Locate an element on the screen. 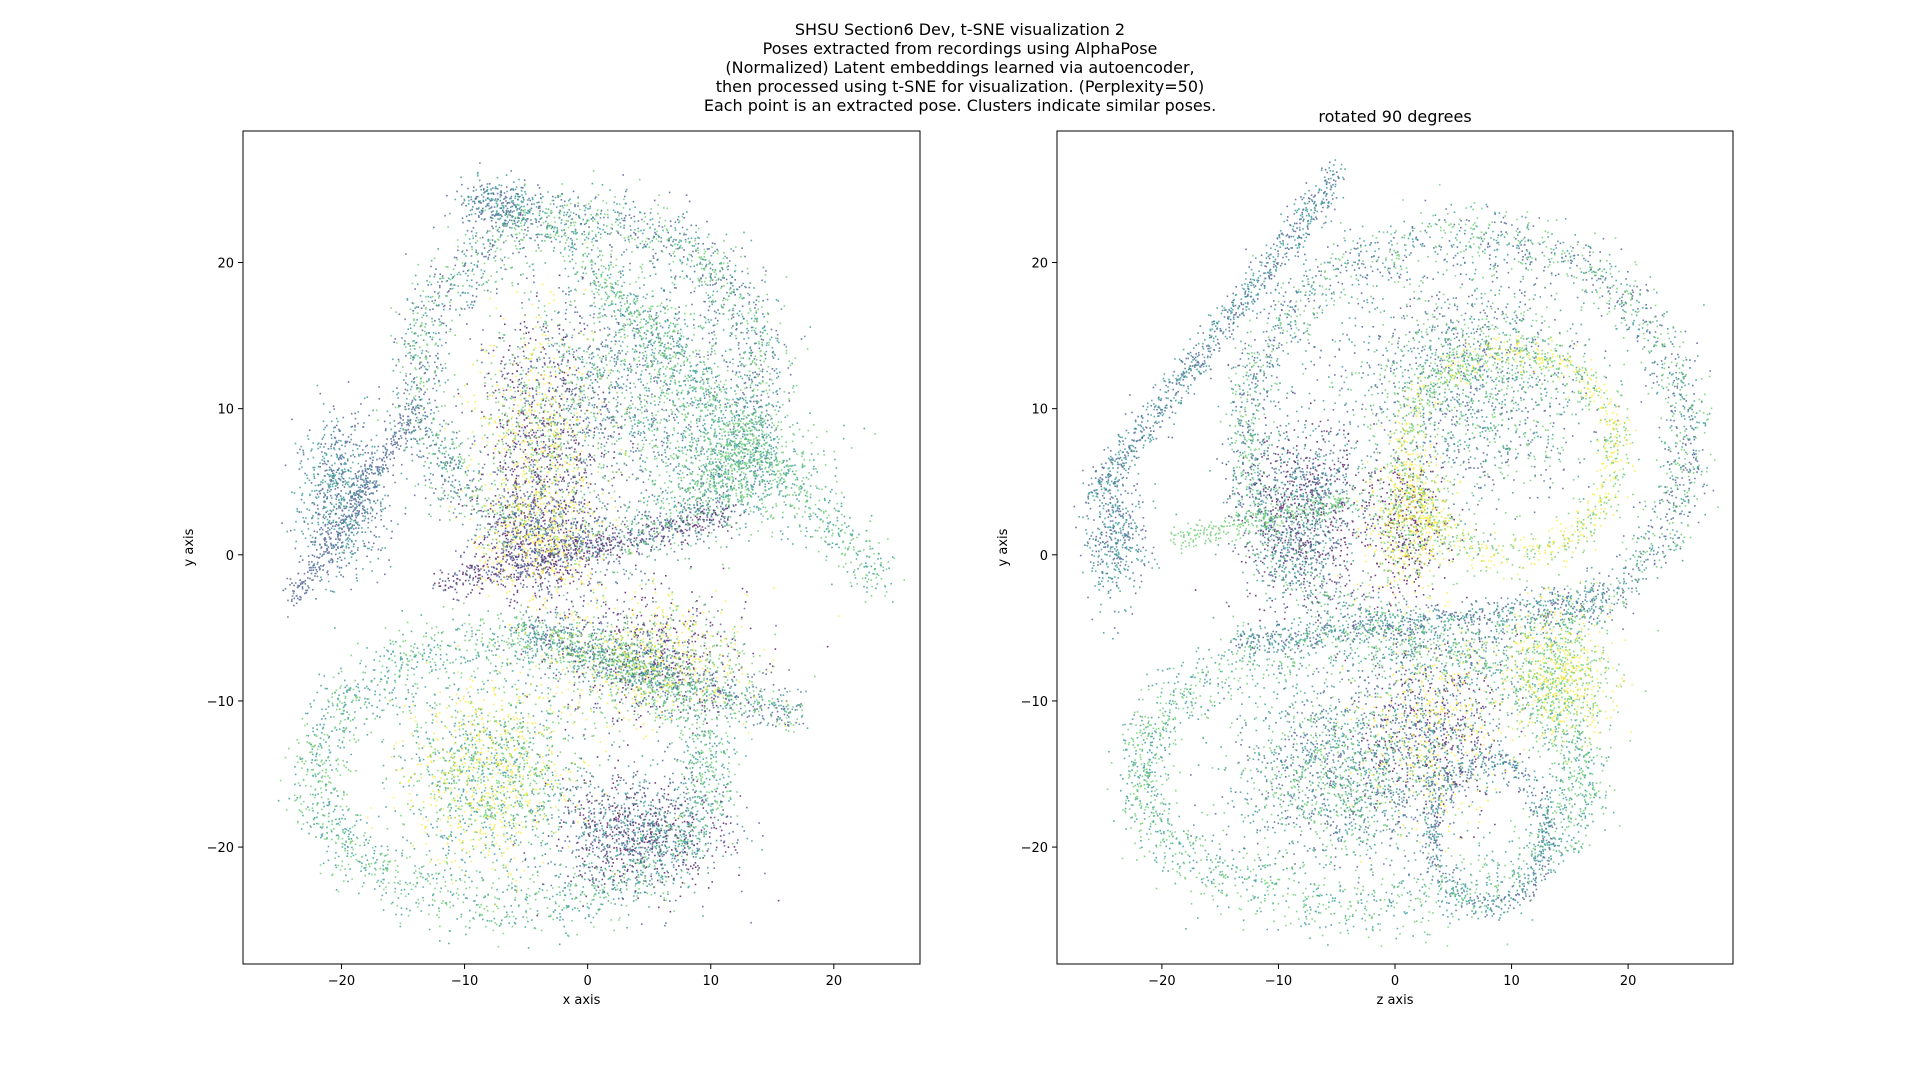 This screenshot has height=1080, width=1920. suptitle-line: SHSU Section6 Dev, t-SNE visualization 2 is located at coordinates (960, 29).